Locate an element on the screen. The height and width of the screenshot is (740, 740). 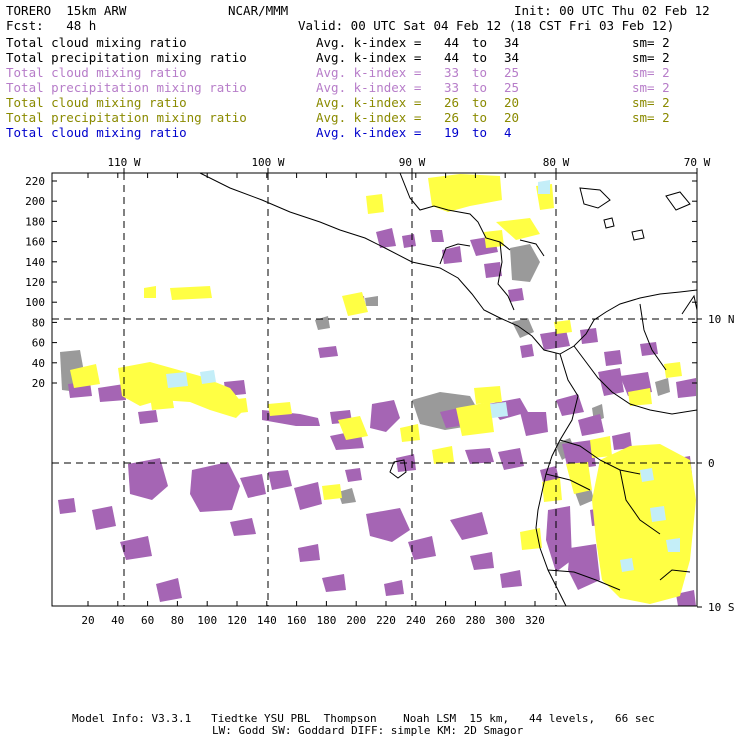
left-tick-label: 180 is located at coordinates (35, 221).